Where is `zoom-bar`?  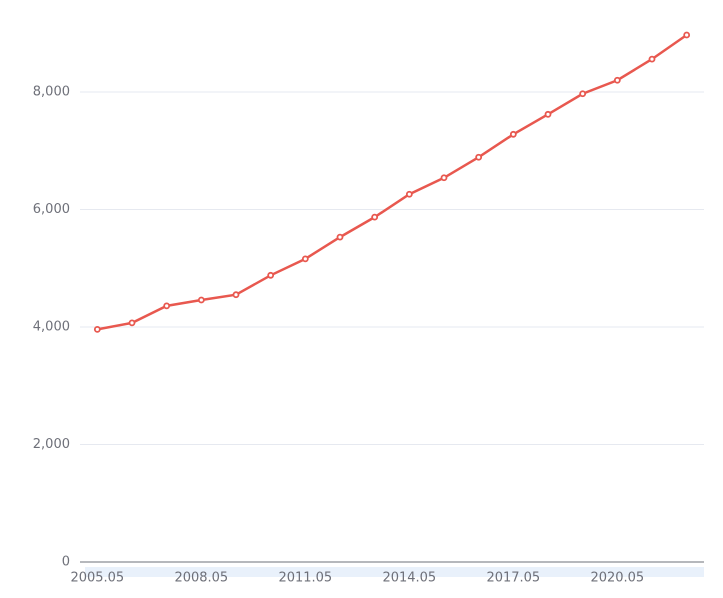 zoom-bar is located at coordinates (394, 572).